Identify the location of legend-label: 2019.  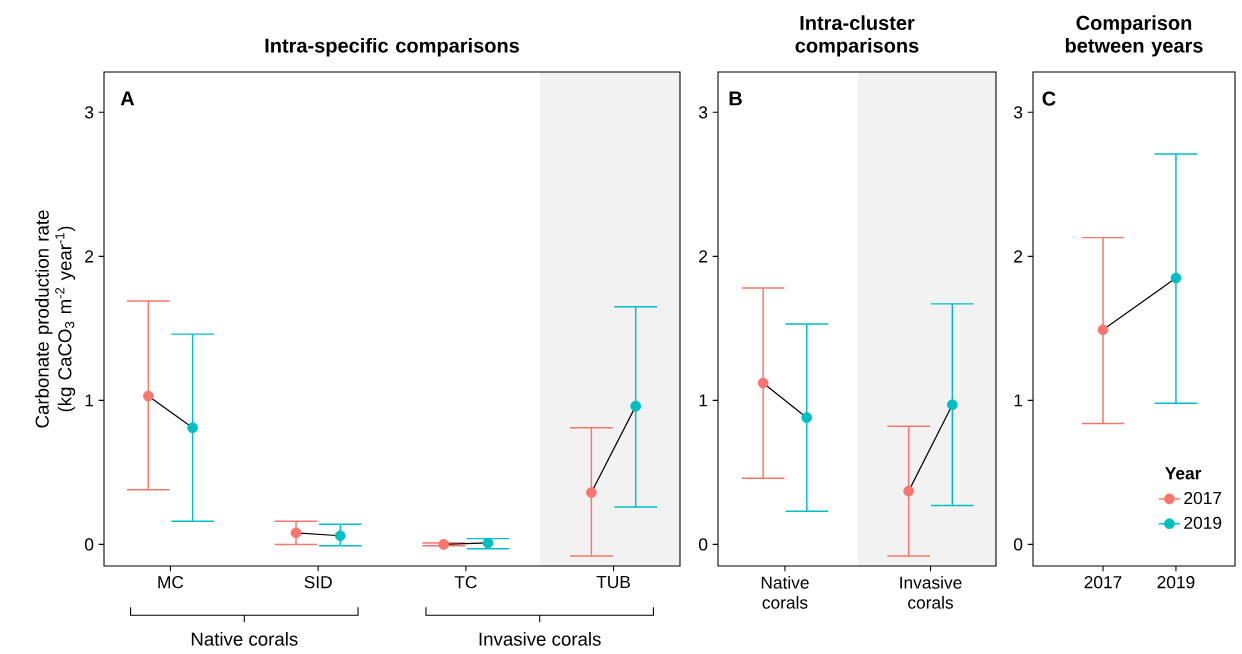
(1203, 522).